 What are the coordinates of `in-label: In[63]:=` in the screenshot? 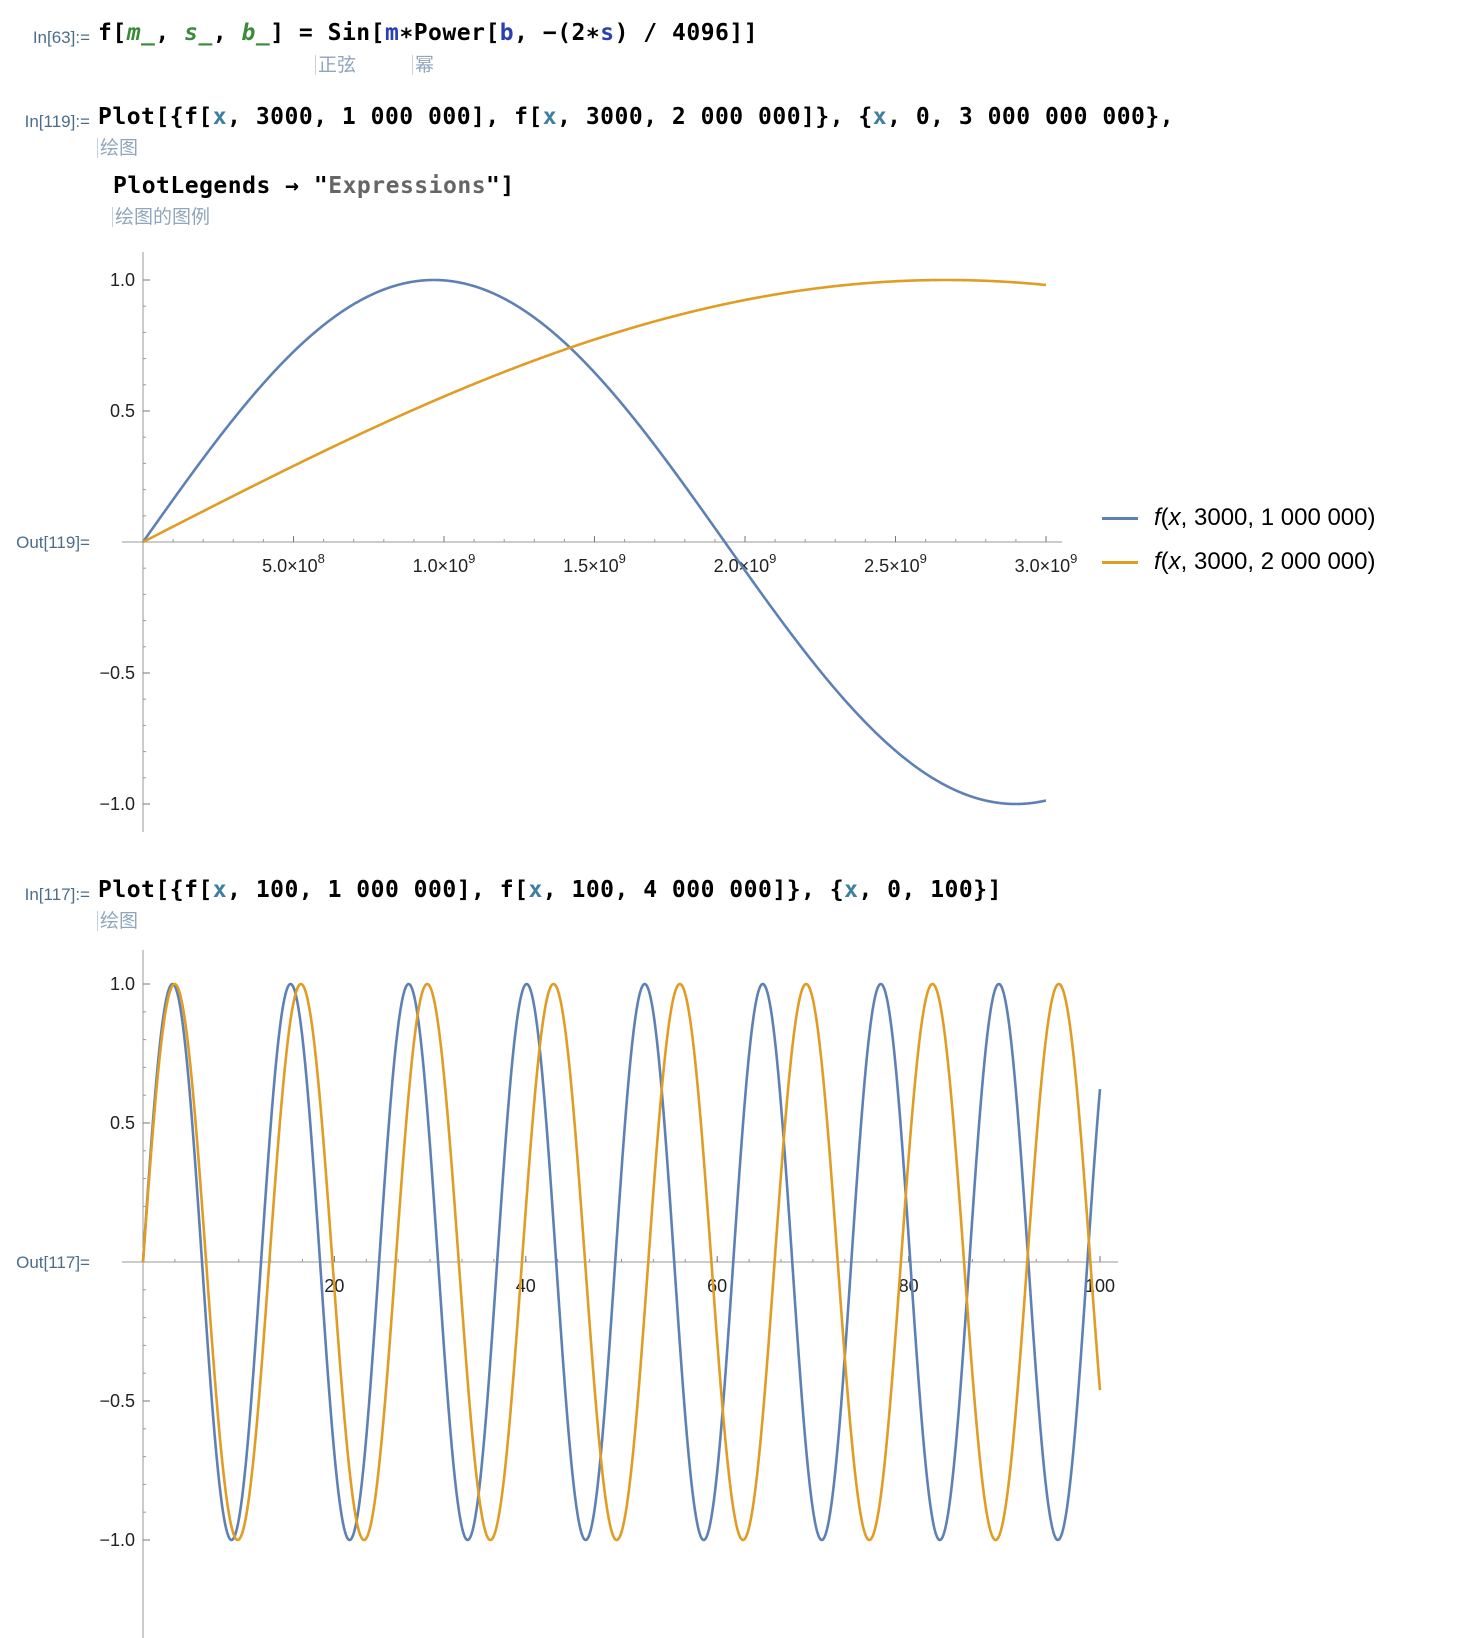 It's located at (61, 37).